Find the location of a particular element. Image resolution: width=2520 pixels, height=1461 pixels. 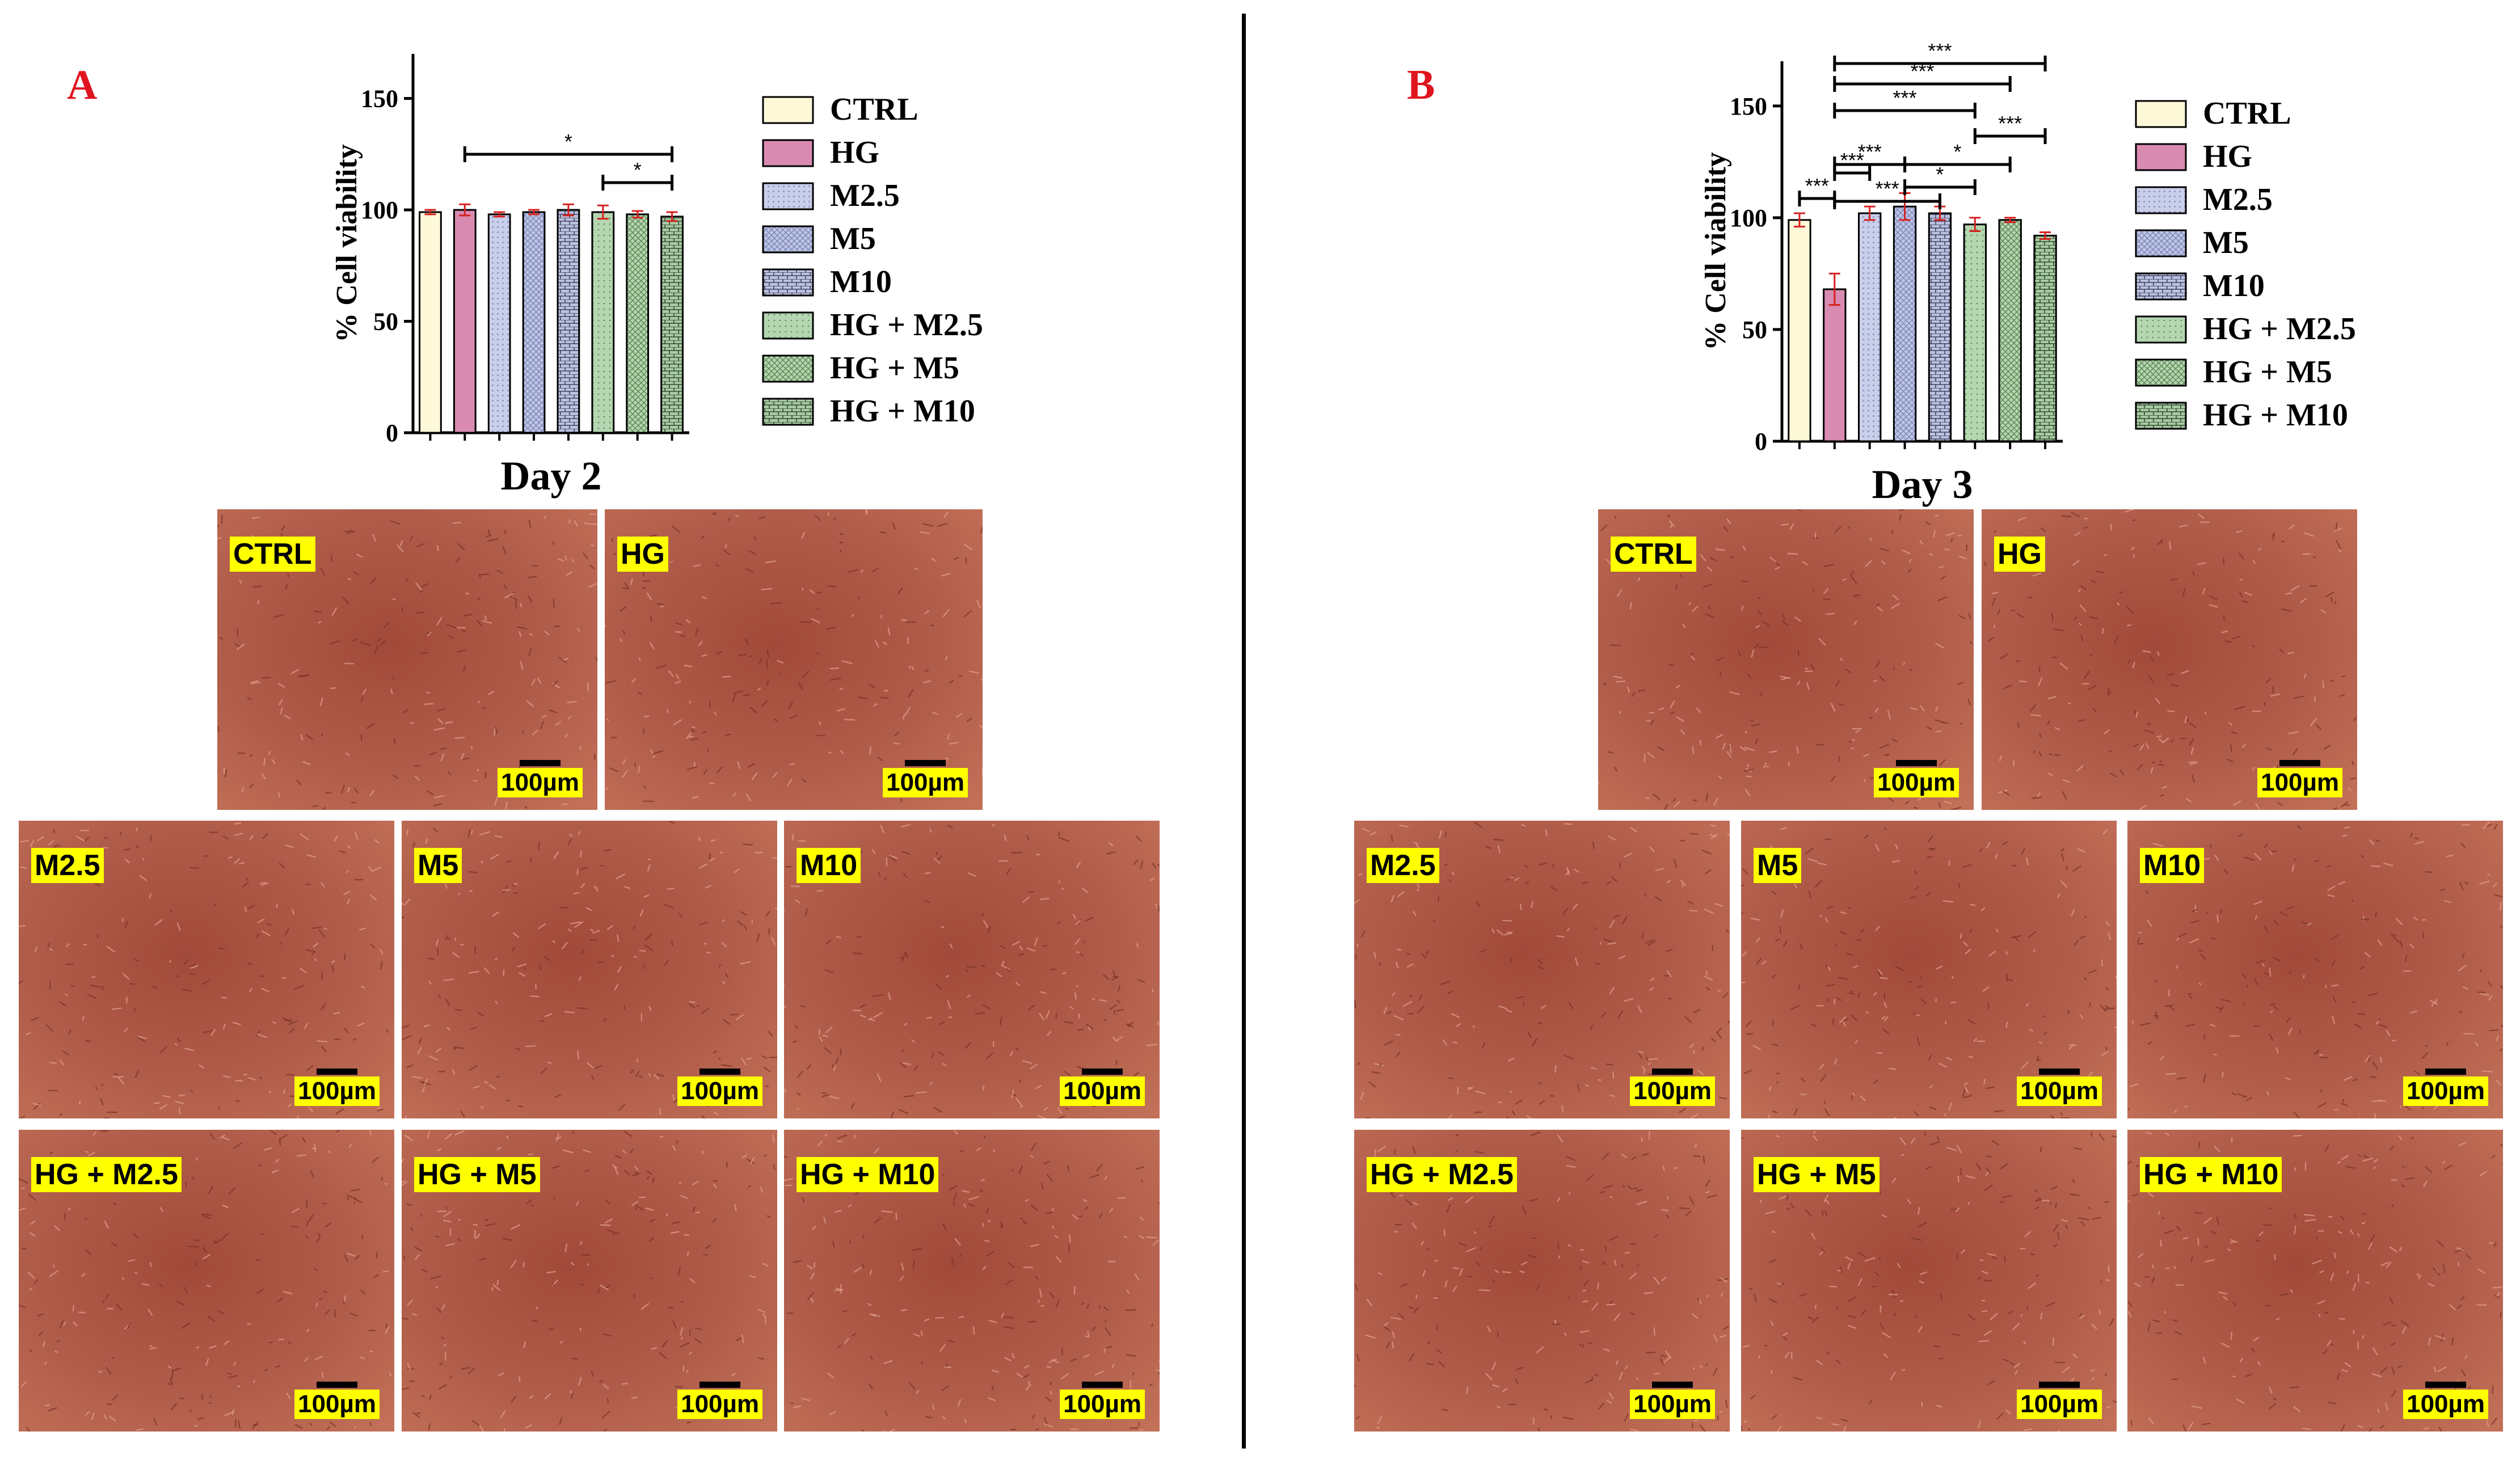

legend-label: M5 is located at coordinates (2226, 243).